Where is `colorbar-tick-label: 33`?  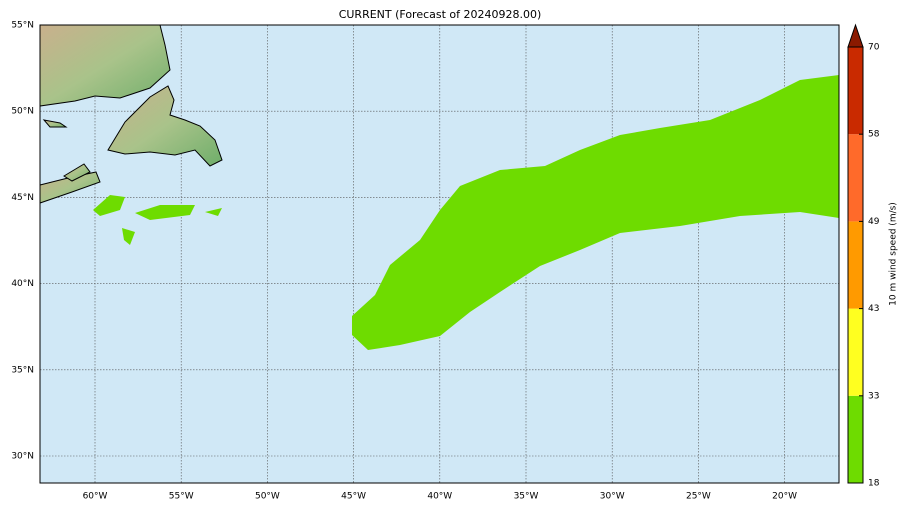 colorbar-tick-label: 33 is located at coordinates (873, 396).